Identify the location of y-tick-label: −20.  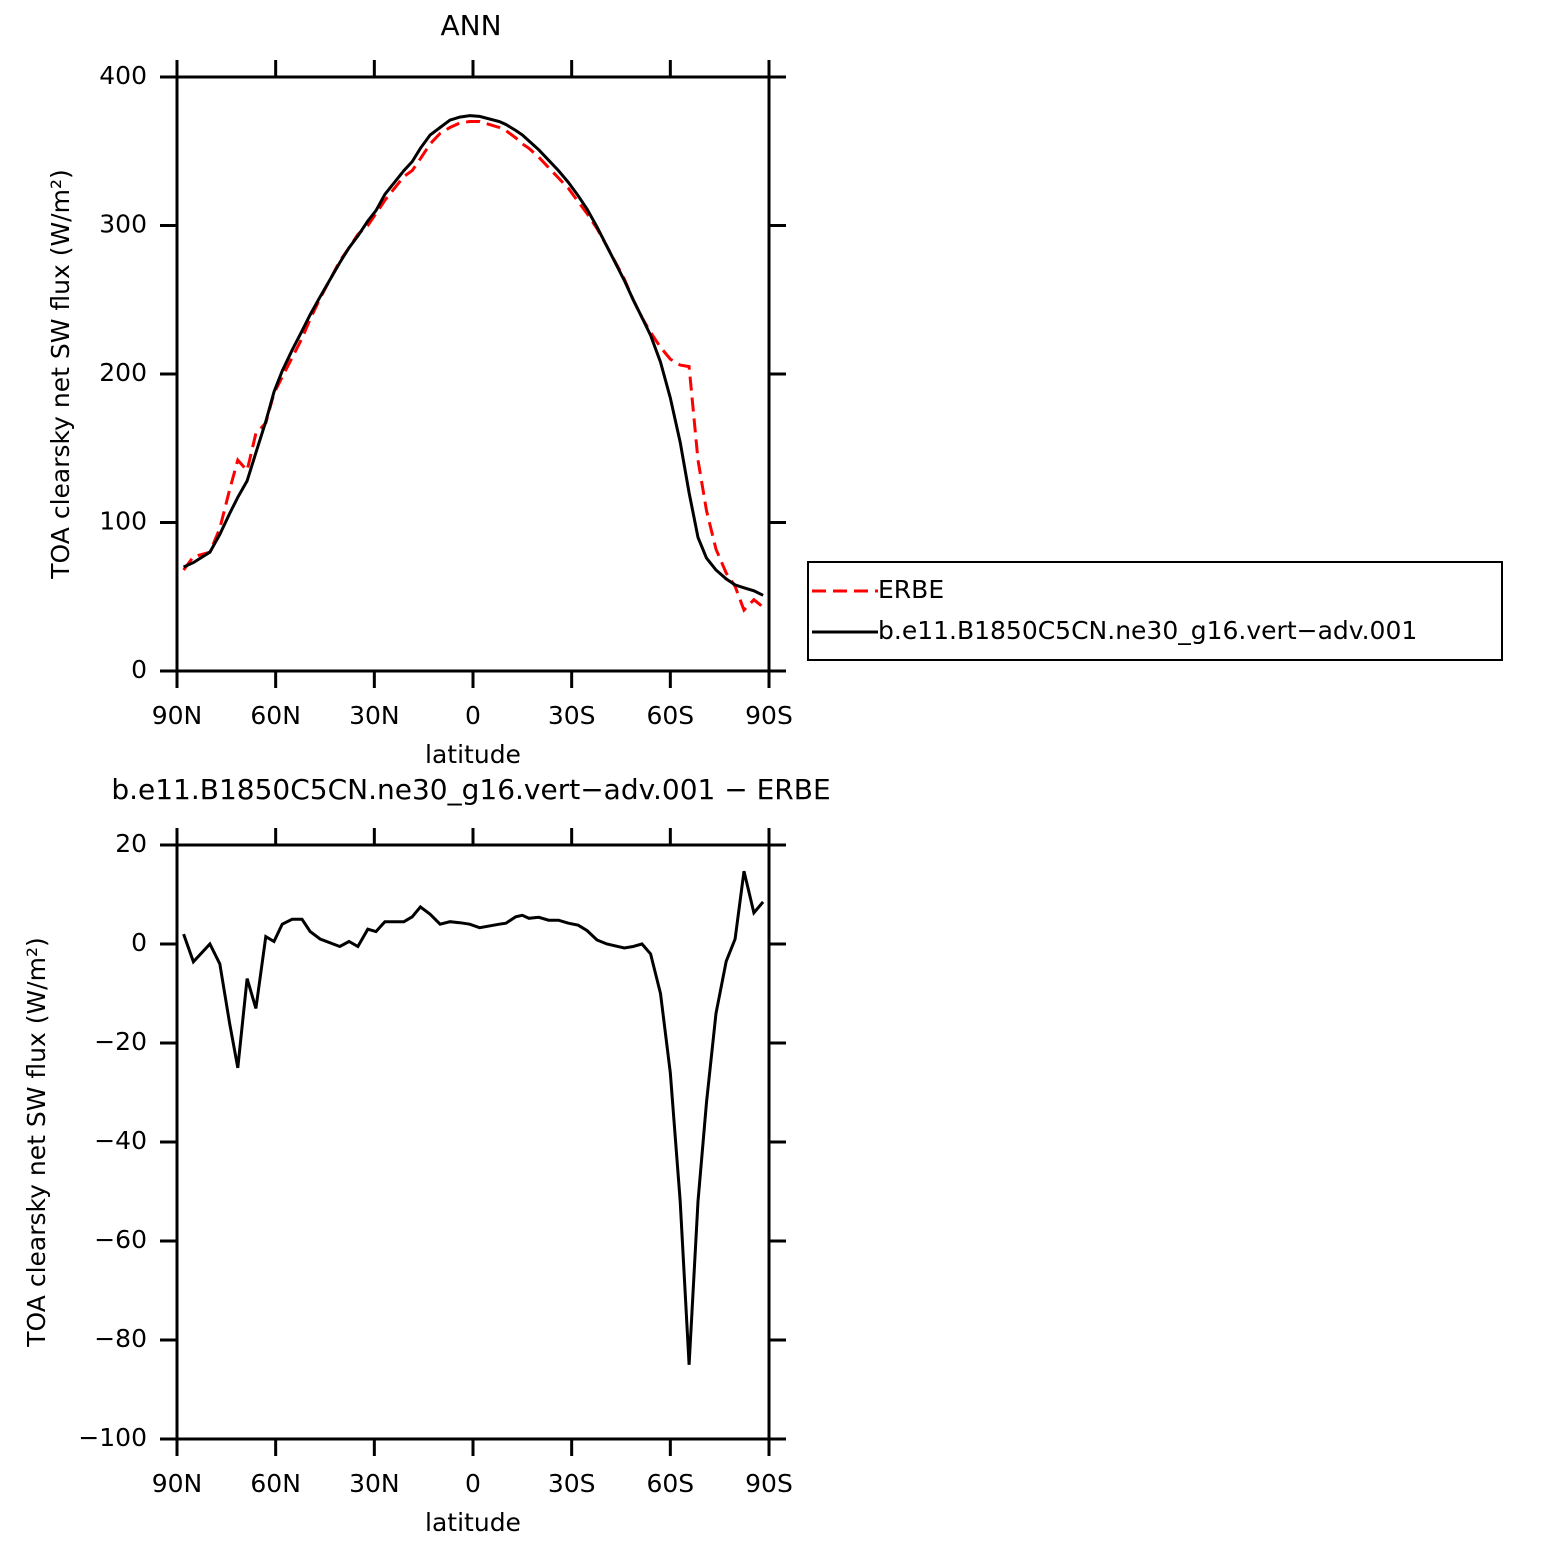
(120, 1041).